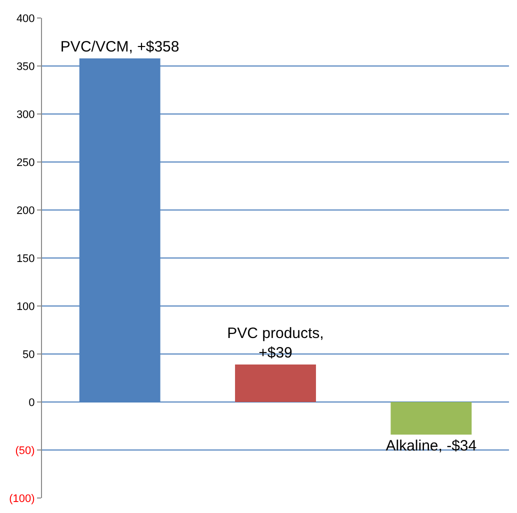 The height and width of the screenshot is (513, 517). What do you see at coordinates (120, 47) in the screenshot?
I see `data-label: PVC/VCM, +$358` at bounding box center [120, 47].